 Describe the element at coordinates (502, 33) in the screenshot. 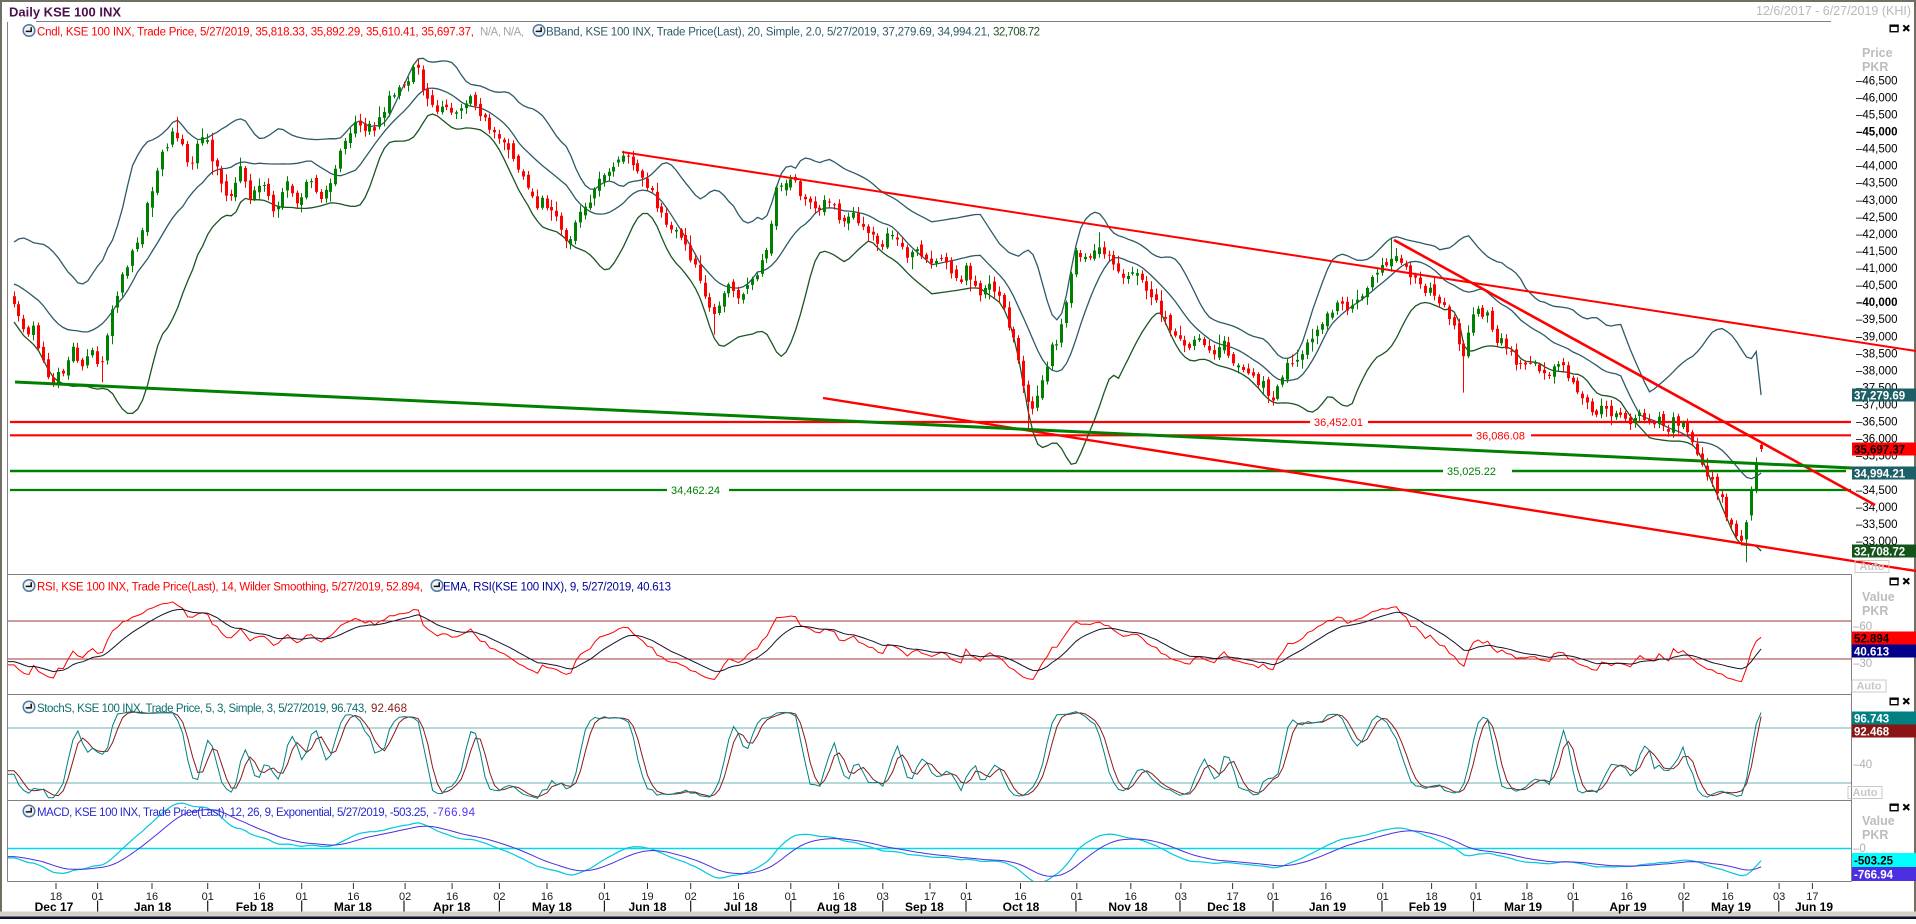

I see `svg-text: N/A, N/A,` at that location.